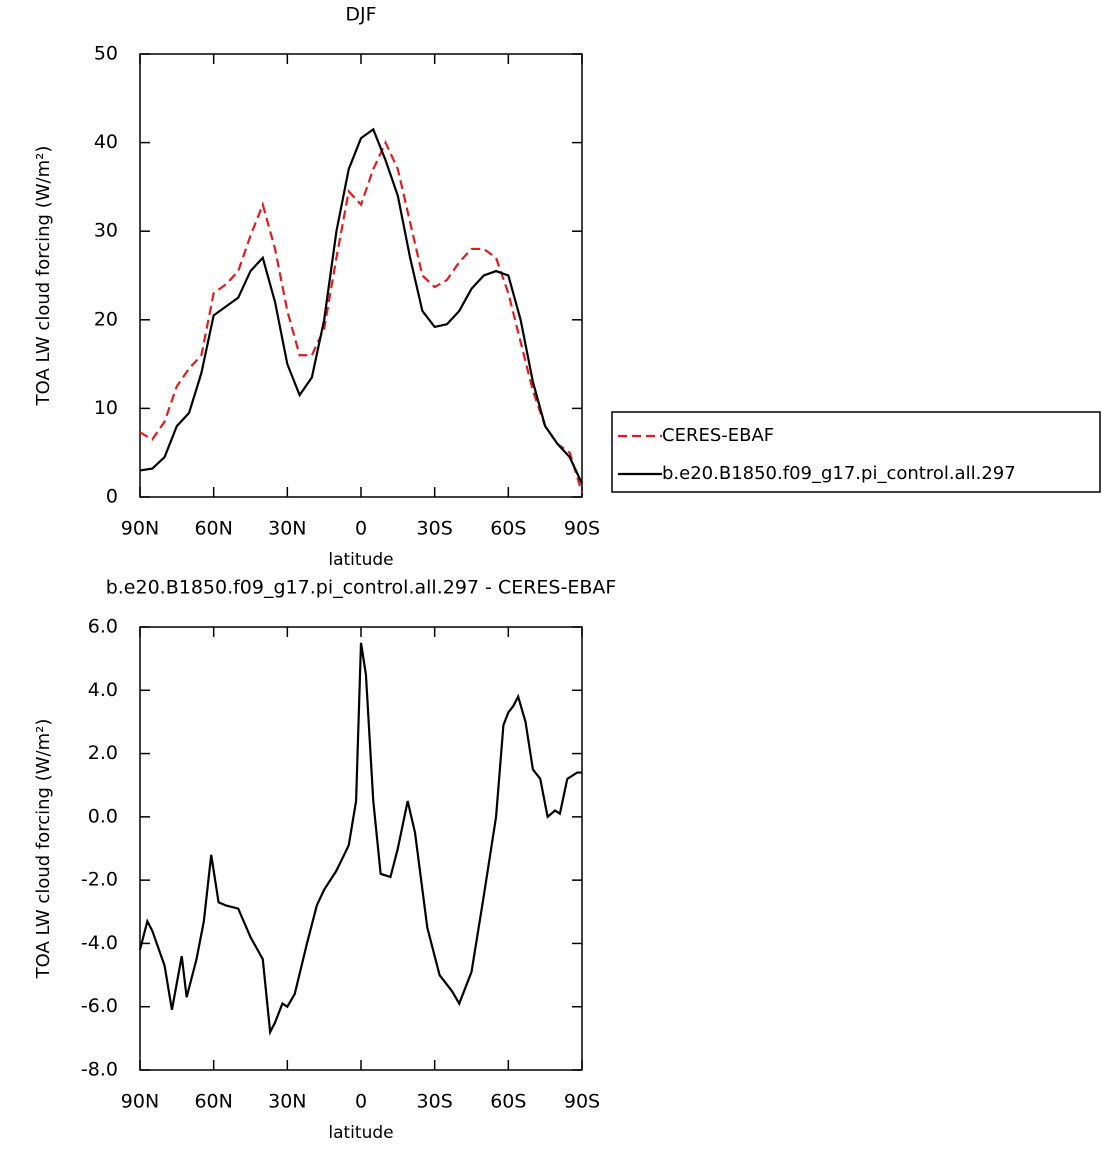 The image size is (1108, 1152). What do you see at coordinates (103, 627) in the screenshot?
I see `y-tick-label: 6.0` at bounding box center [103, 627].